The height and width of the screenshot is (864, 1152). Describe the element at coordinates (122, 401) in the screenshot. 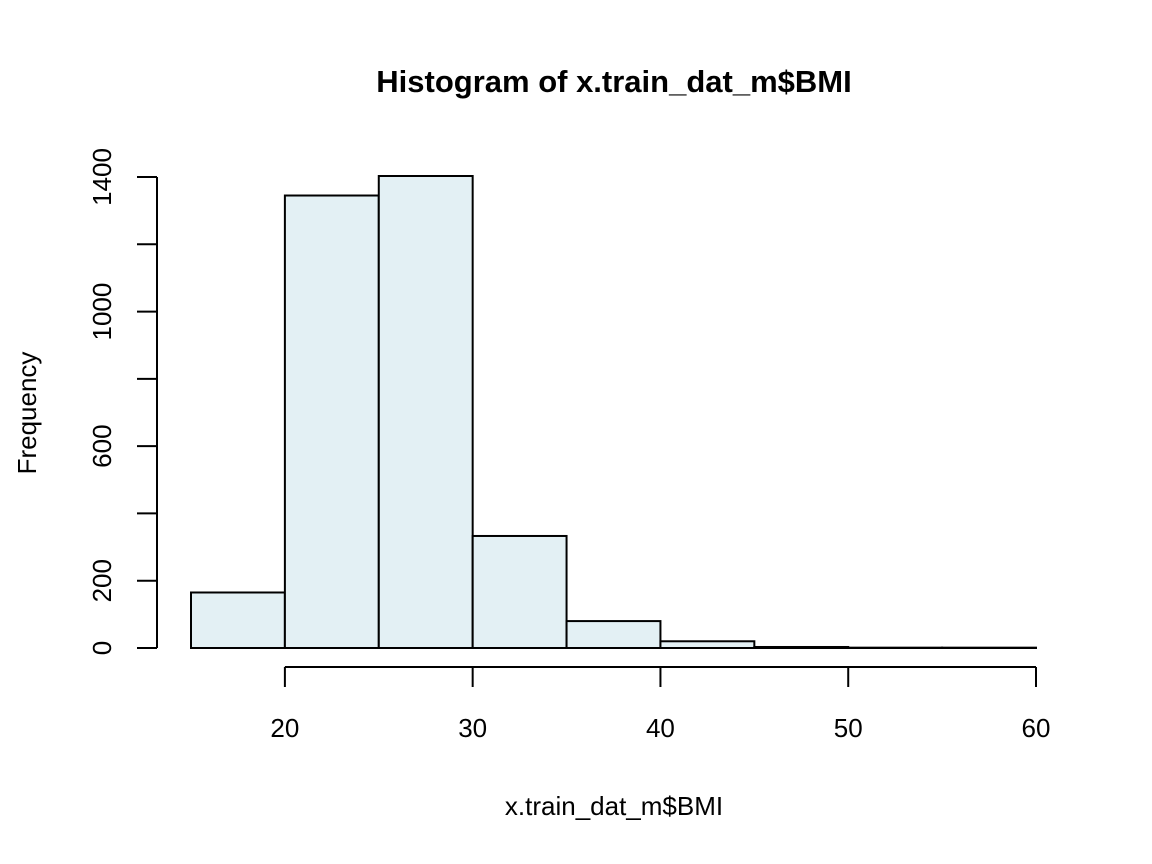

I see `y-axis: 0 200 600 1000 1400` at that location.